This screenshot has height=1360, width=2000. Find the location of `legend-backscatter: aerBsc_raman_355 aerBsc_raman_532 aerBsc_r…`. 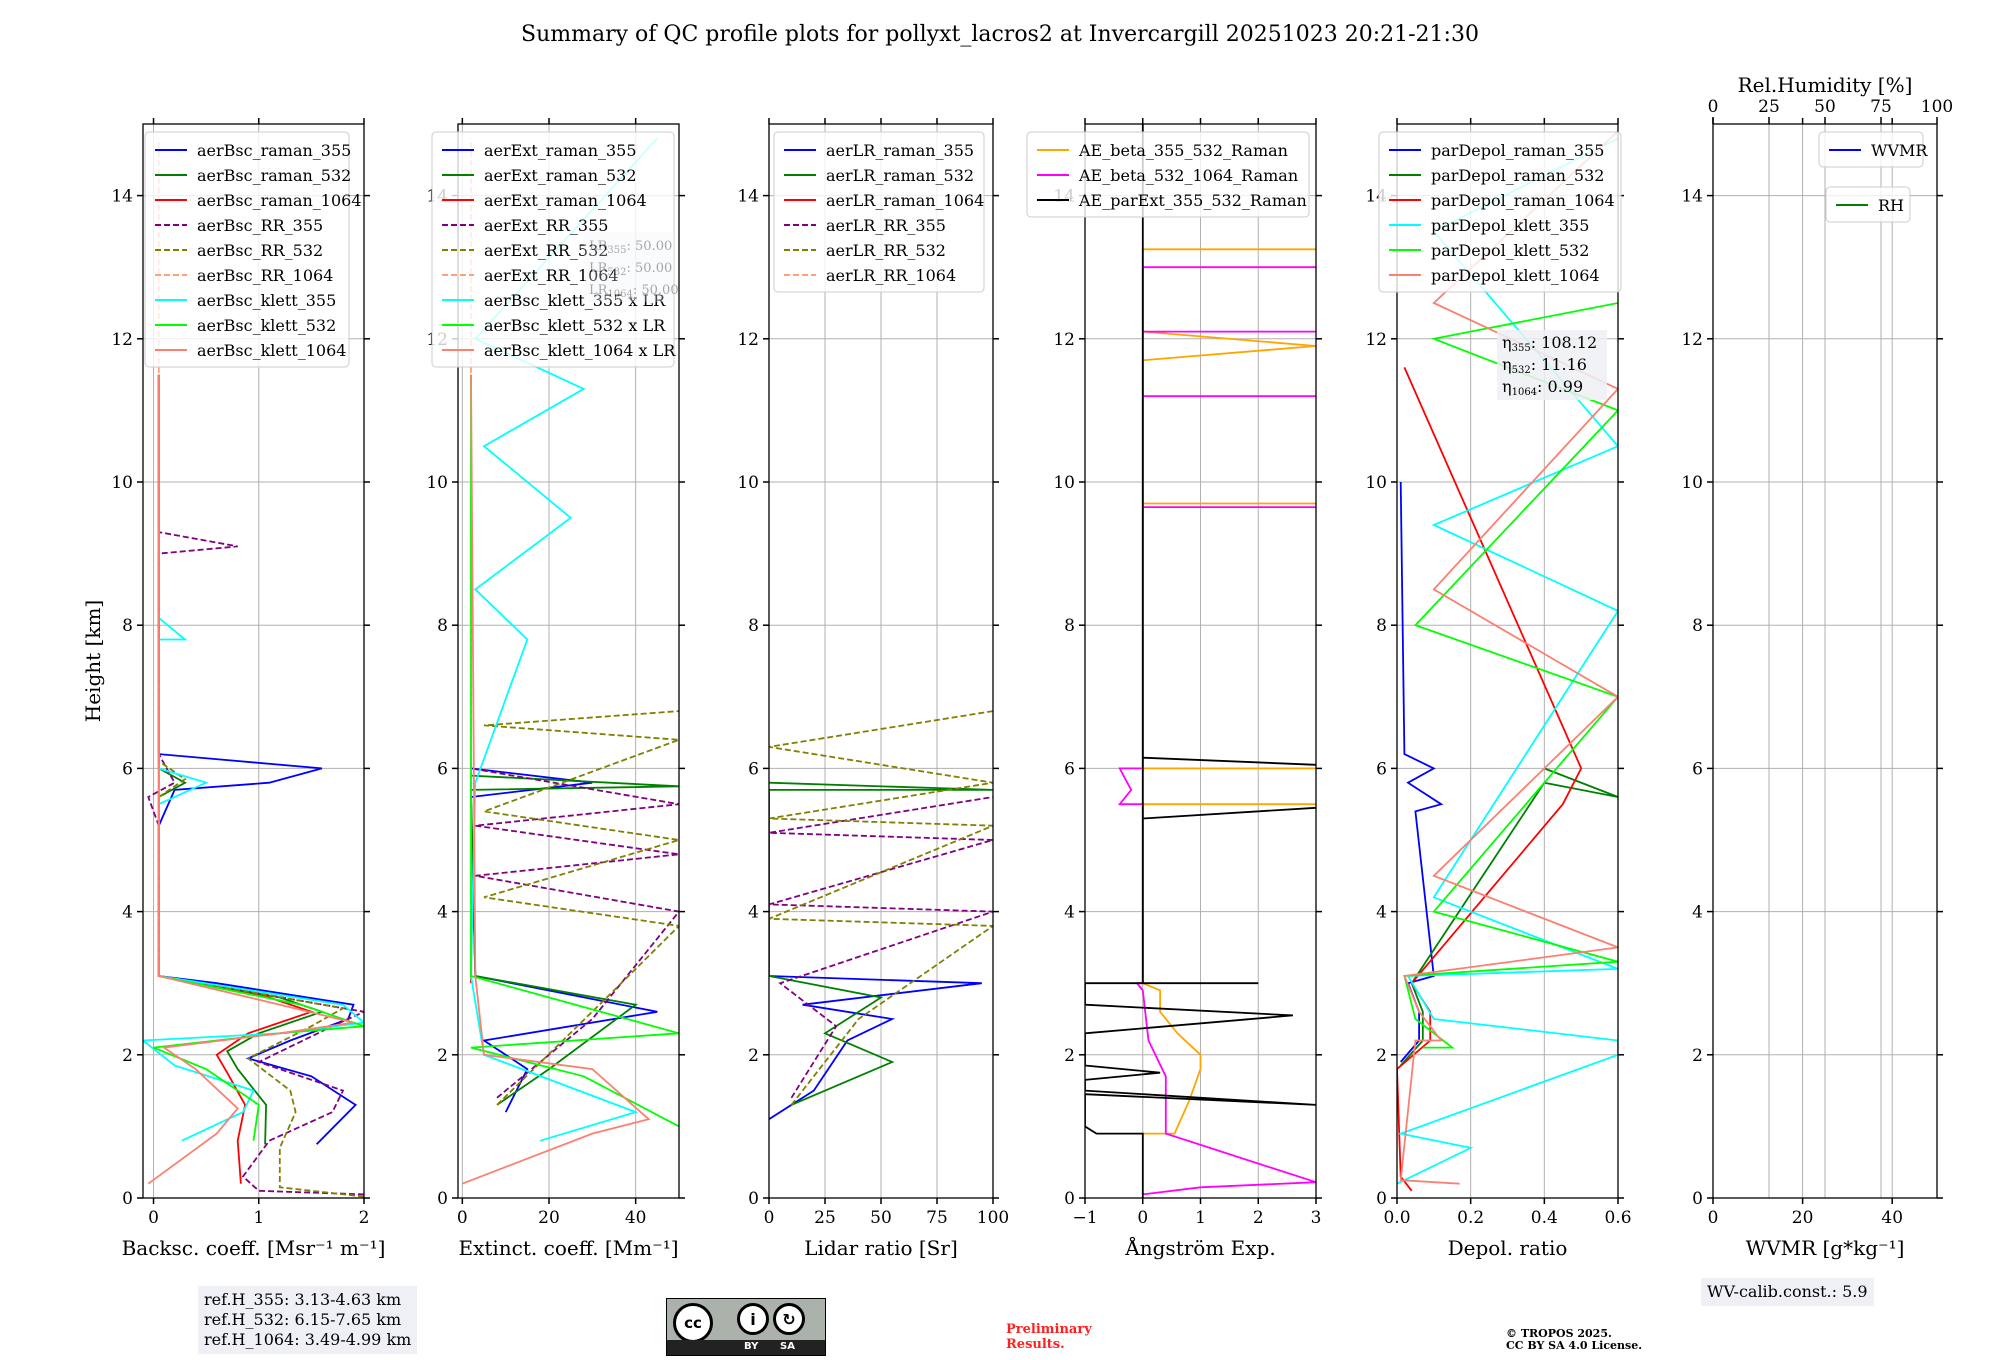

legend-backscatter: aerBsc_raman_355 aerBsc_raman_532 aerBsc_r… is located at coordinates (253, 249).